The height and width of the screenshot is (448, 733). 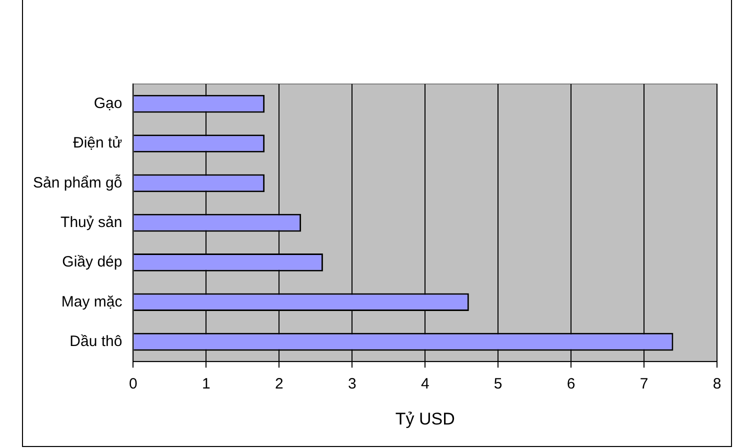 I want to click on y-tick-label: Gạo, so click(x=108, y=103).